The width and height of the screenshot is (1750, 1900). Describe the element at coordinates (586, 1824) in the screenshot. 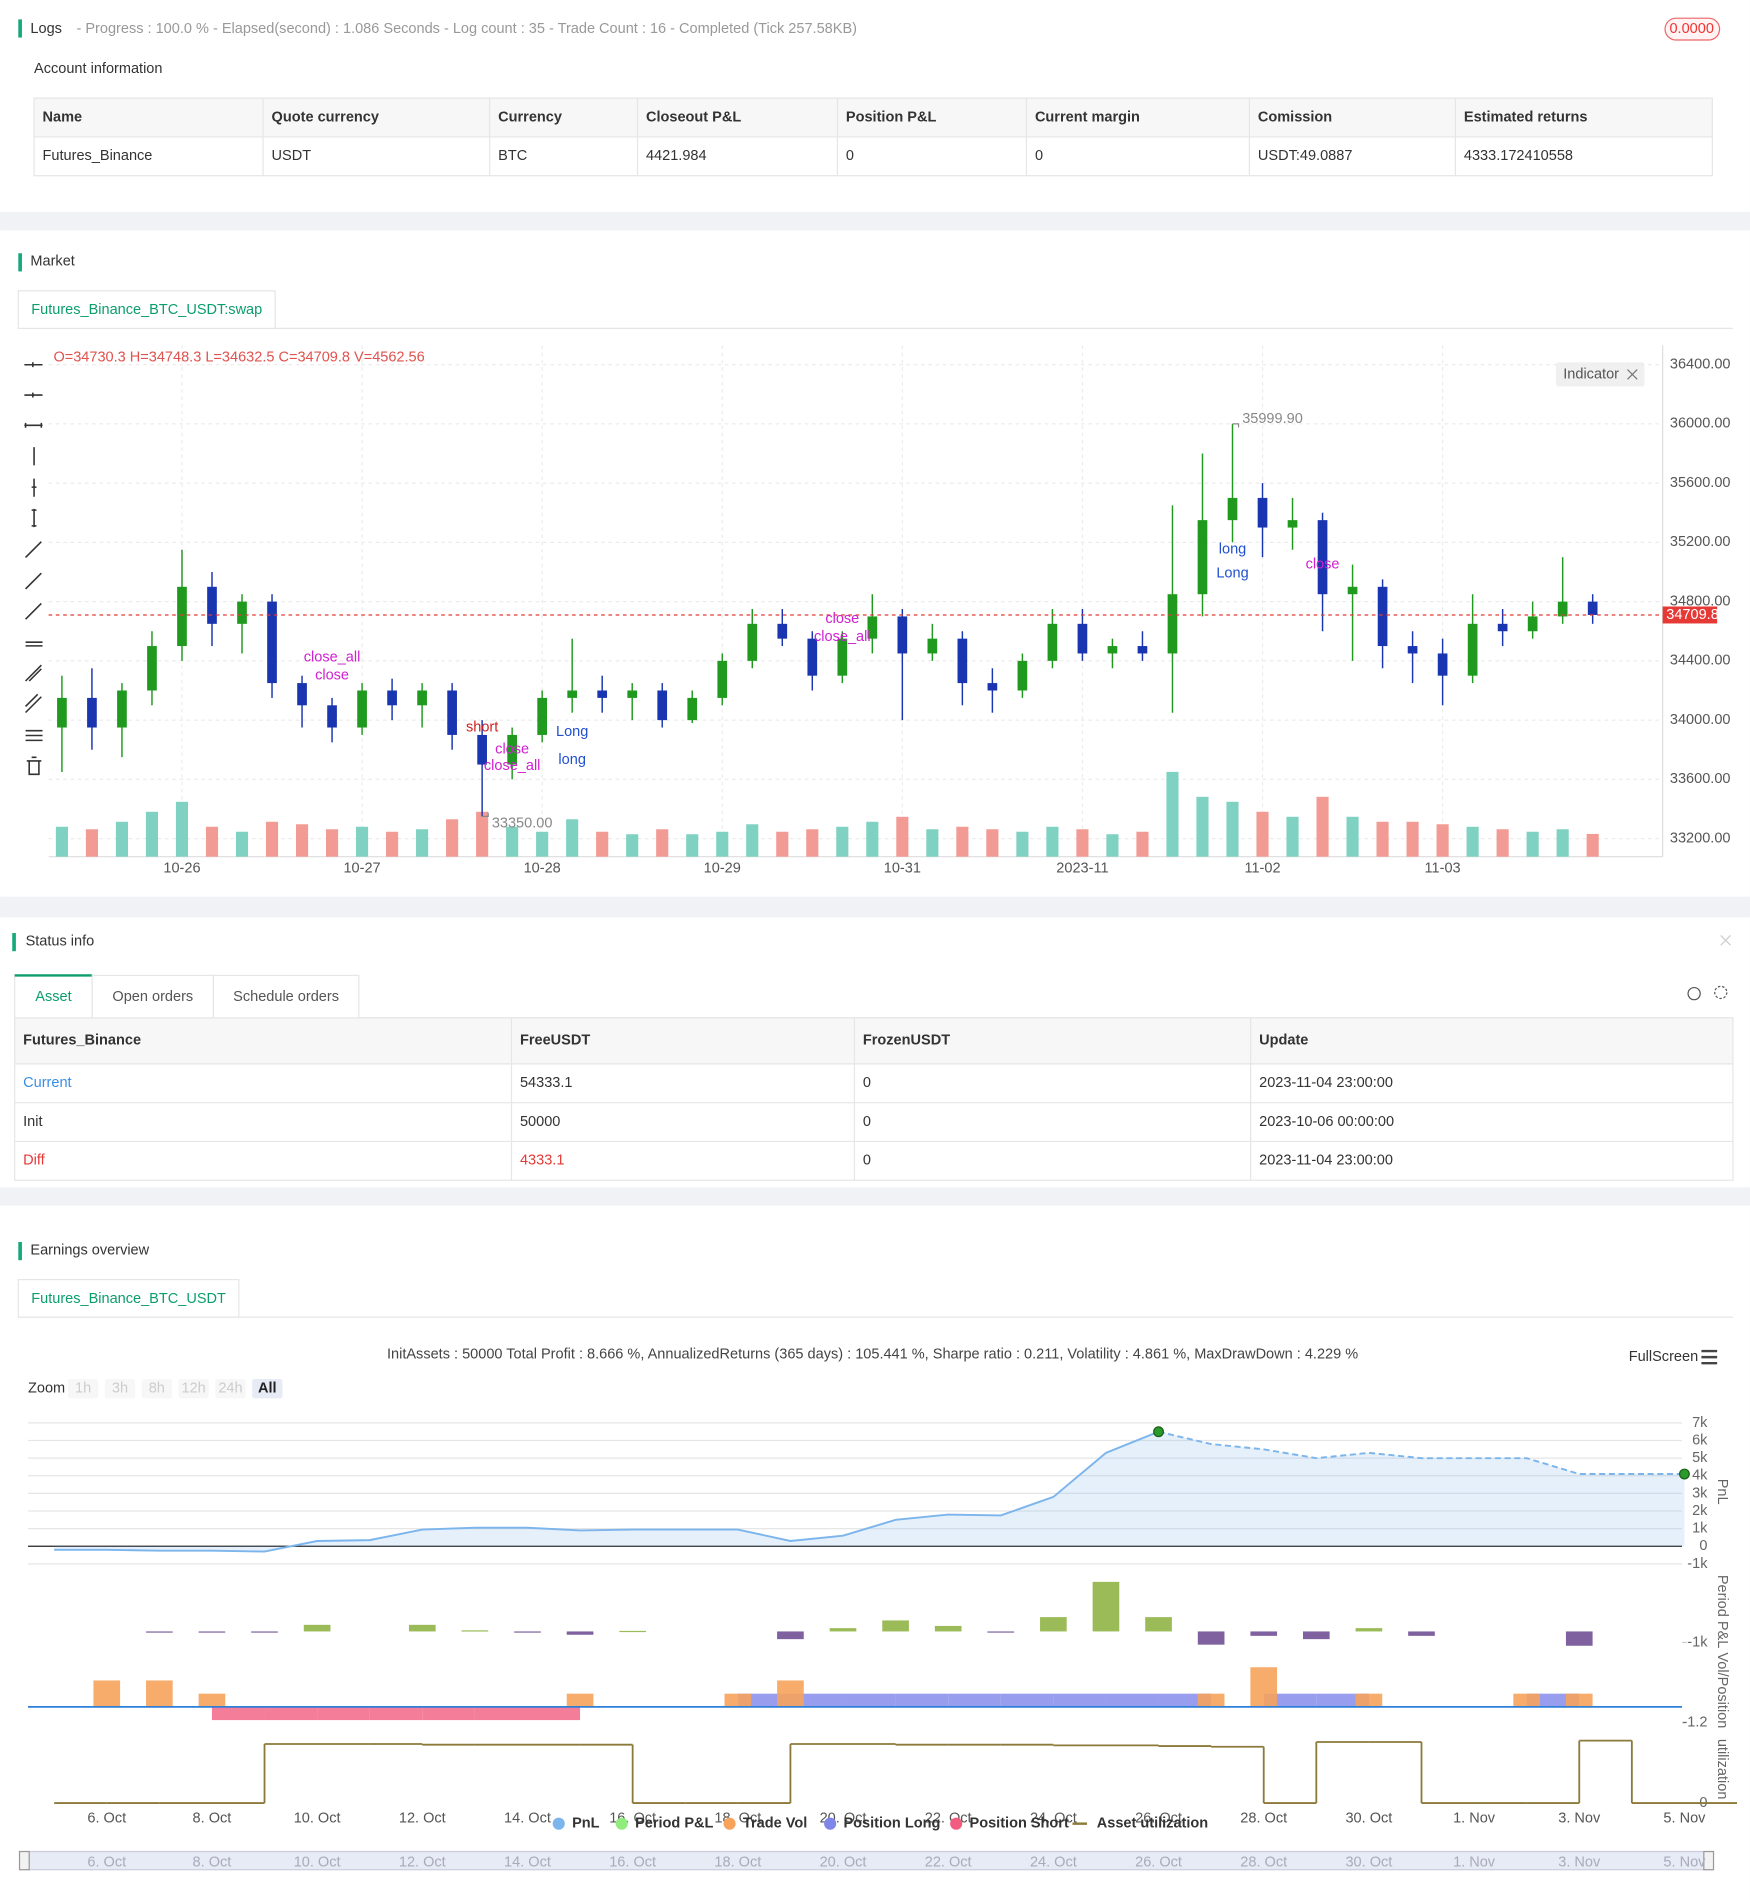

I see `legend-label: PnL` at that location.